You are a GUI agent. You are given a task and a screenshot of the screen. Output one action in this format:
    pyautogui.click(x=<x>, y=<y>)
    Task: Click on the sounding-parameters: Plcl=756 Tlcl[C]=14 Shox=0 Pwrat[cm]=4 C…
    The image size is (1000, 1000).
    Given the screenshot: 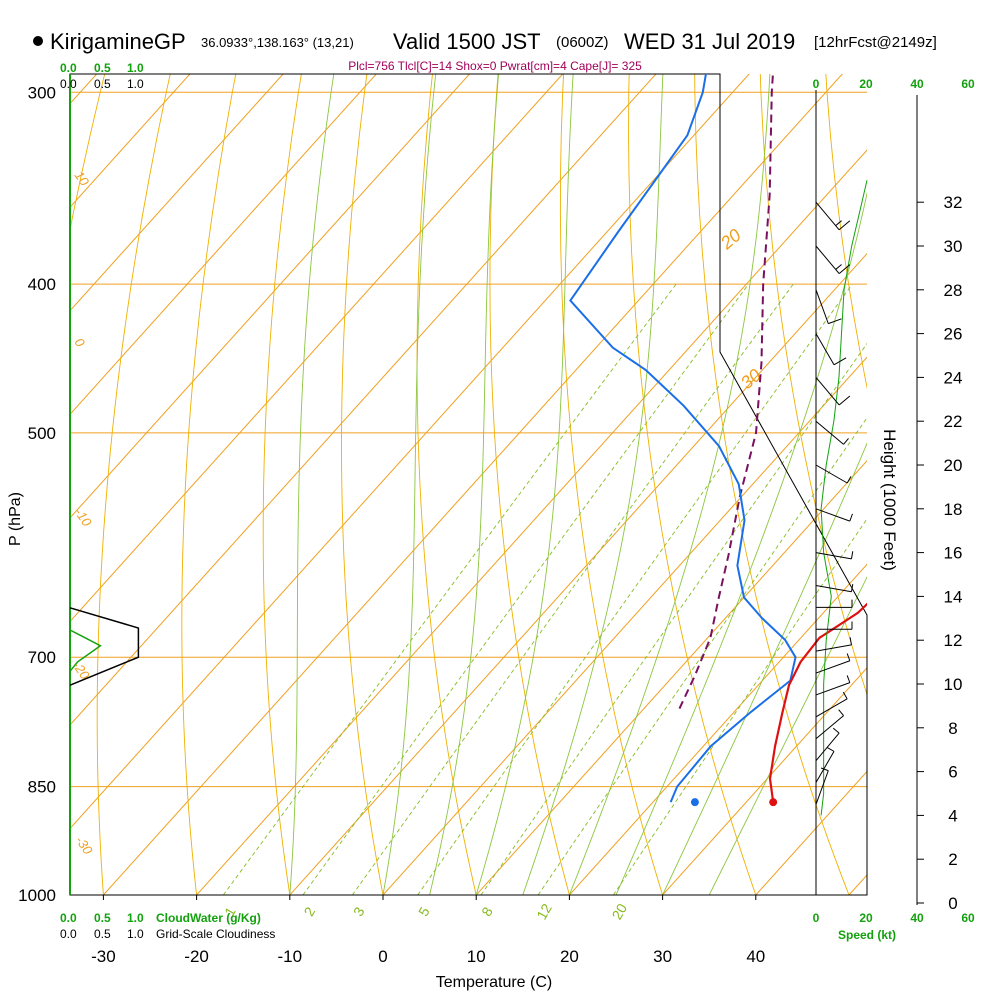 What is the action you would take?
    pyautogui.click(x=495, y=66)
    